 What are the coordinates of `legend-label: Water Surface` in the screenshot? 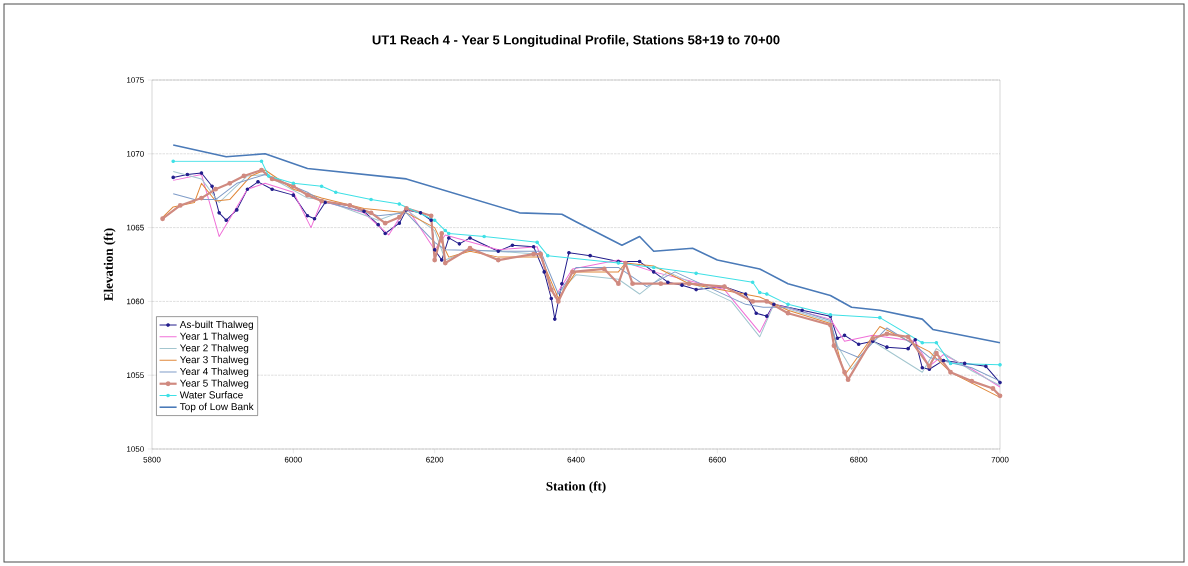 It's located at (211, 395).